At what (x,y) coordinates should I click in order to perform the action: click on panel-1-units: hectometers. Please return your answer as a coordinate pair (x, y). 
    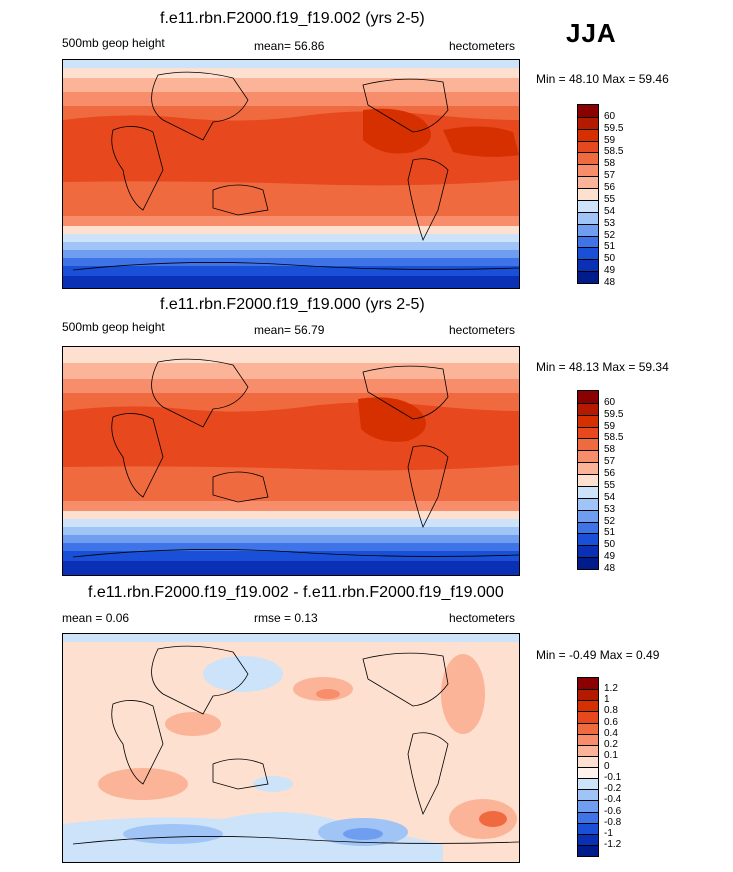
    Looking at the image, I should click on (482, 46).